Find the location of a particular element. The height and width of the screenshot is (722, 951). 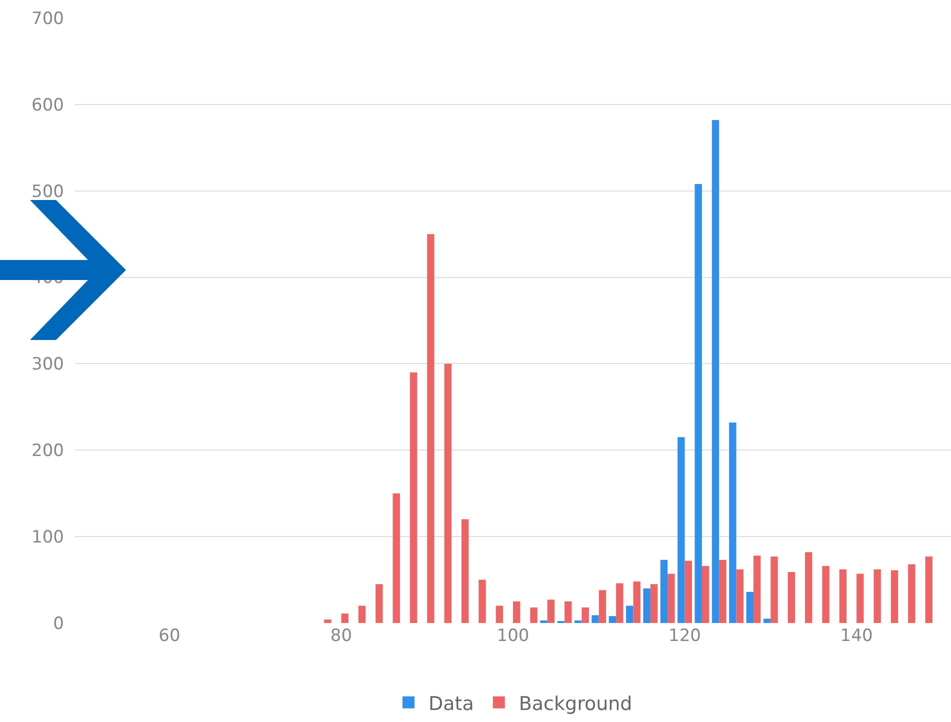

y-tick-label: 700 is located at coordinates (48, 18).